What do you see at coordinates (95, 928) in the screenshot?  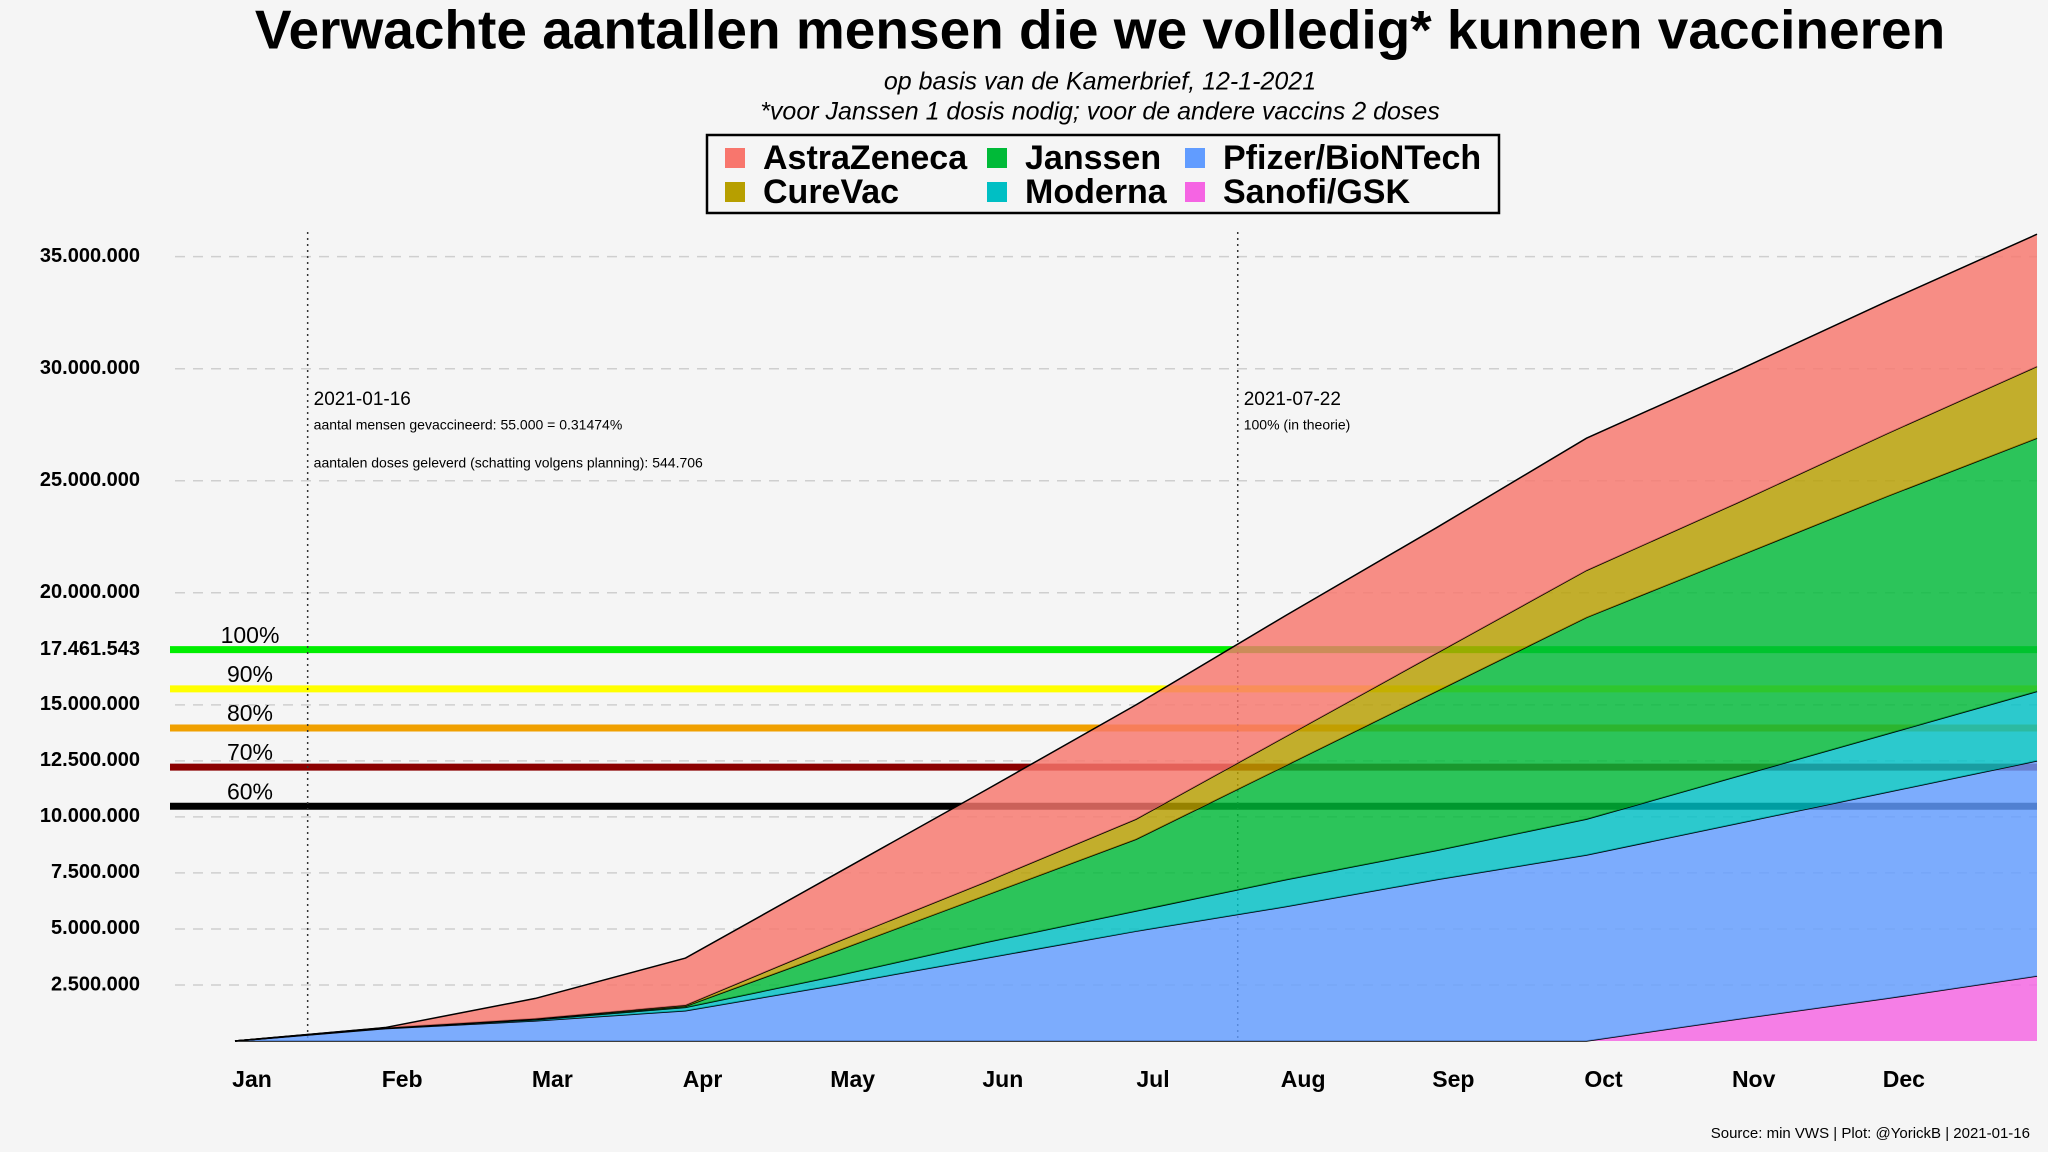 I see `y-tick-label: 5.000.000` at bounding box center [95, 928].